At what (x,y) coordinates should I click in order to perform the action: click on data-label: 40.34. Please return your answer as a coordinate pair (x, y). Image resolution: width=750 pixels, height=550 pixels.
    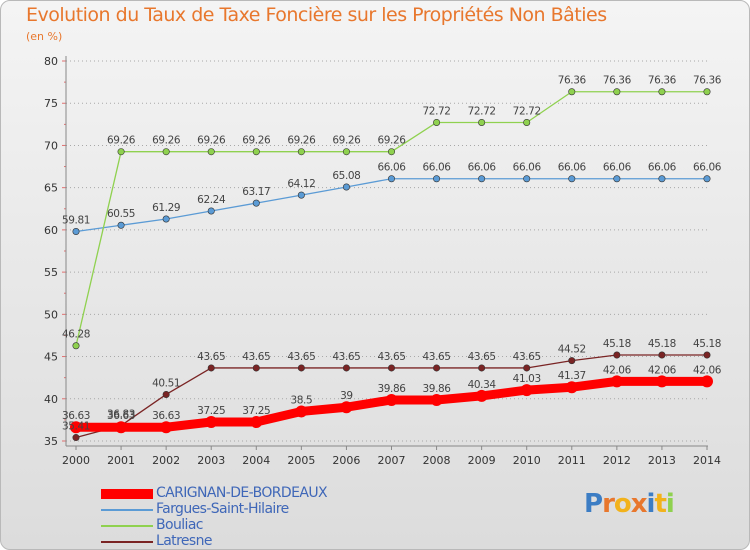
    Looking at the image, I should click on (482, 385).